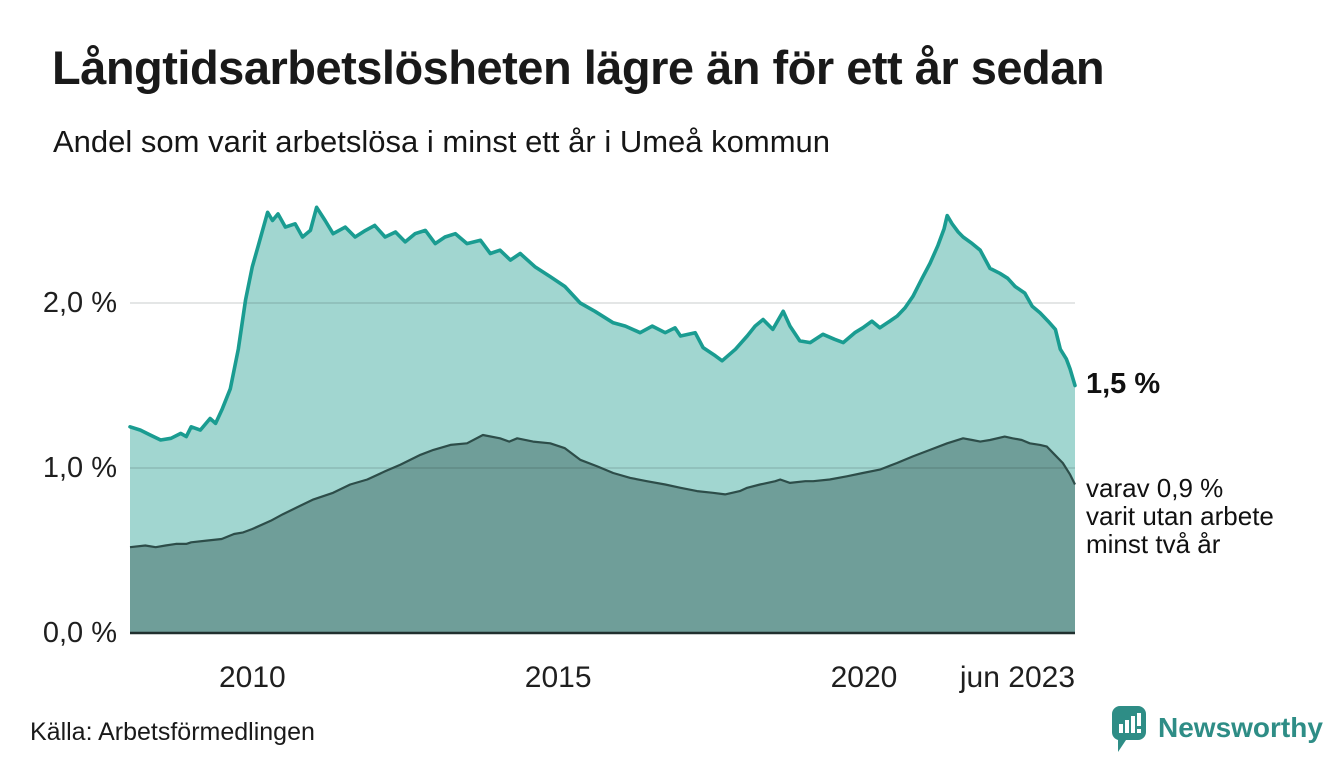  What do you see at coordinates (1017, 677) in the screenshot?
I see `x-tick-label: jun 2023` at bounding box center [1017, 677].